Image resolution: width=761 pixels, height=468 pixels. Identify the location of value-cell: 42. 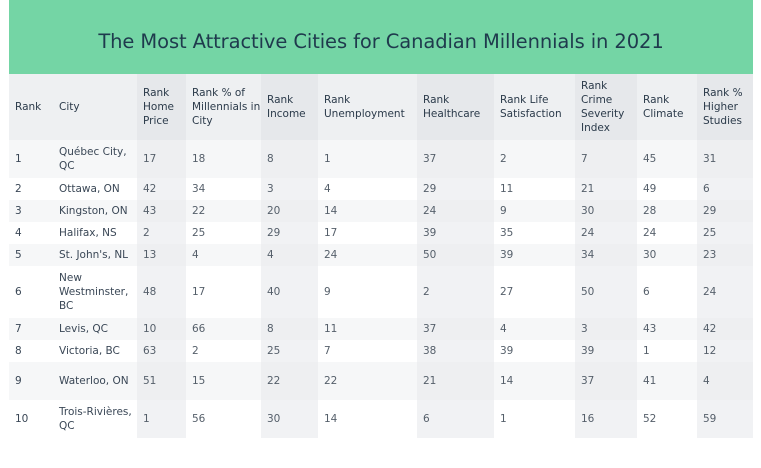
(161, 189).